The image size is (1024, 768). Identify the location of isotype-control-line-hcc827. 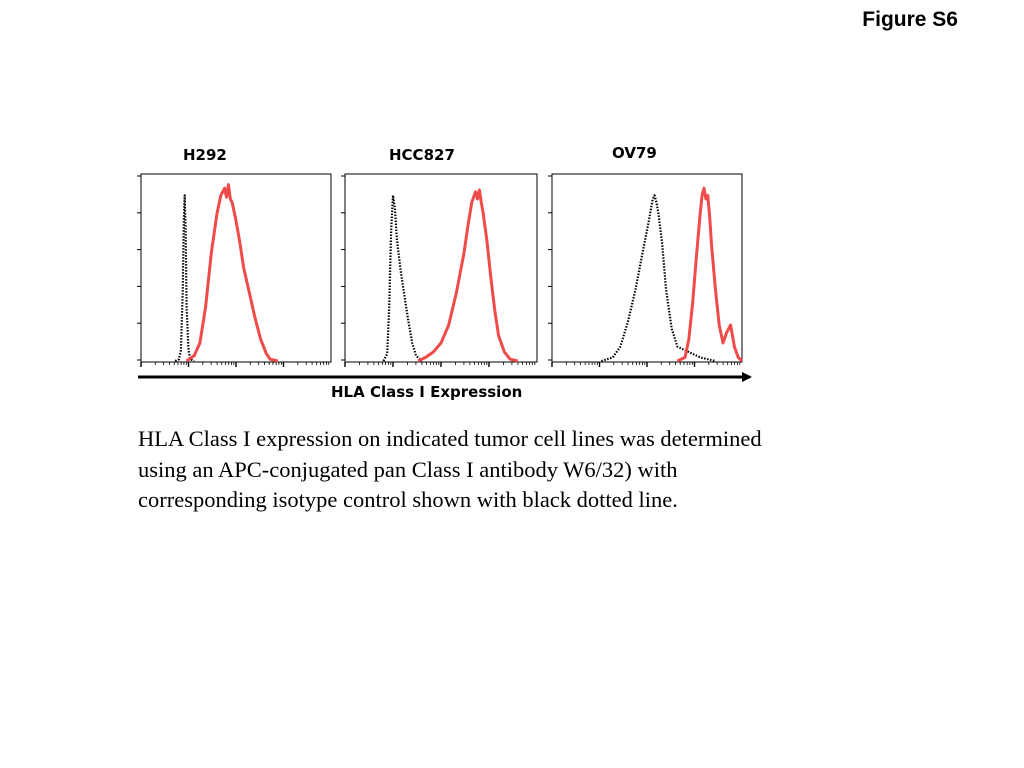
(402, 278).